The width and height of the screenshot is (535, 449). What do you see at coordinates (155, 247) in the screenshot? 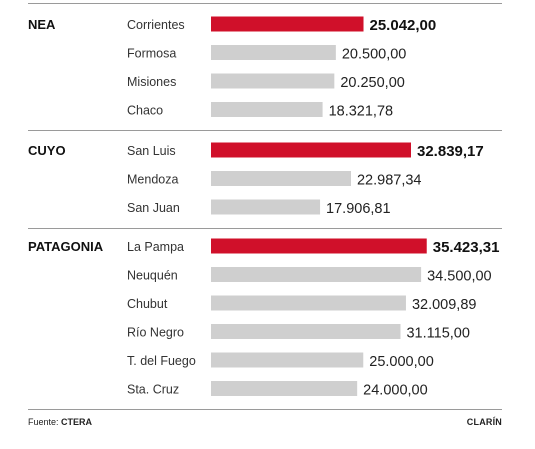
I see `province-label-la-pampa: La Pampa` at bounding box center [155, 247].